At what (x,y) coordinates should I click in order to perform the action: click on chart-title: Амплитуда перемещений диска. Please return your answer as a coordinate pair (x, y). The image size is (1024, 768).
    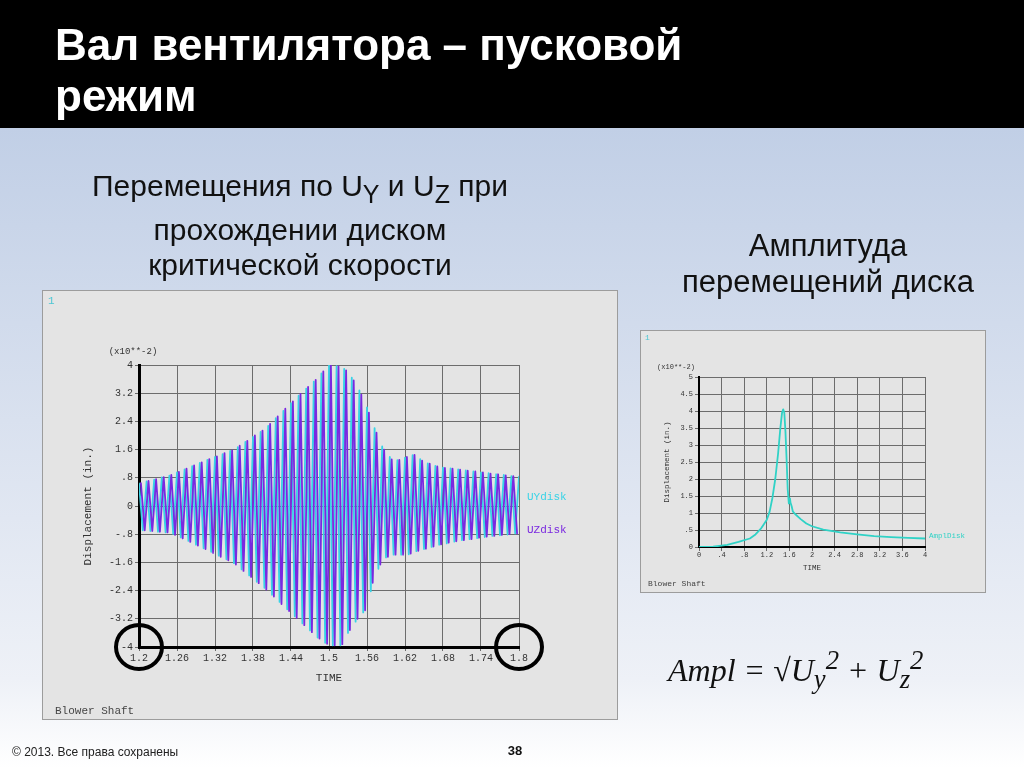
    Looking at the image, I should click on (828, 263).